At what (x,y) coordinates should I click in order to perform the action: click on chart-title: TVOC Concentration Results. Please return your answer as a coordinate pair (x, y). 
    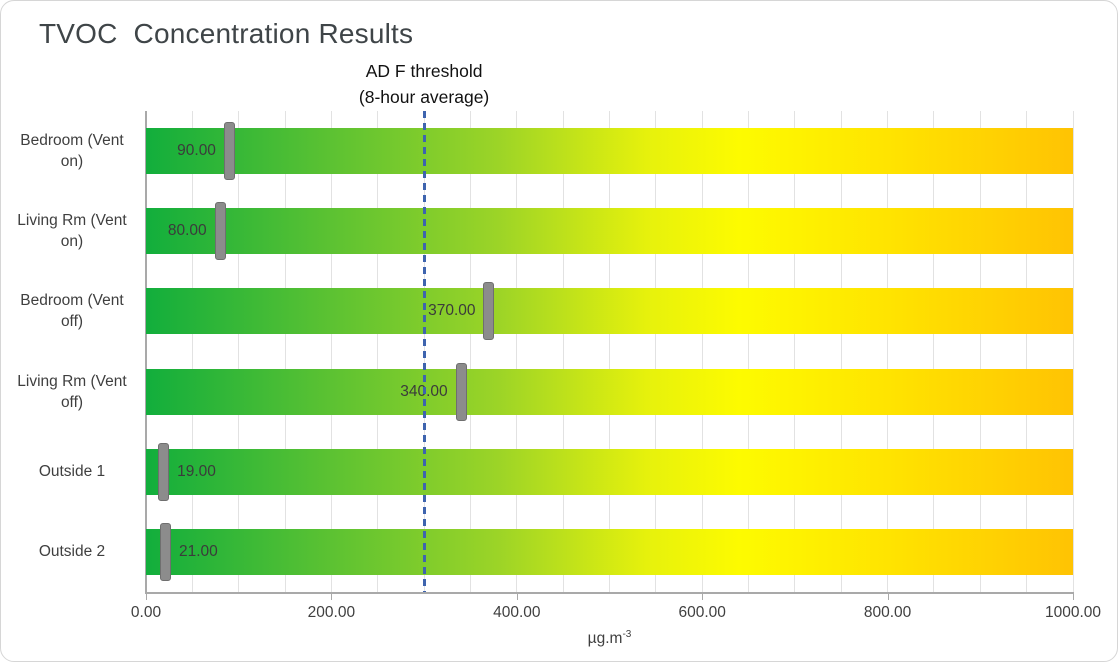
    Looking at the image, I should click on (226, 33).